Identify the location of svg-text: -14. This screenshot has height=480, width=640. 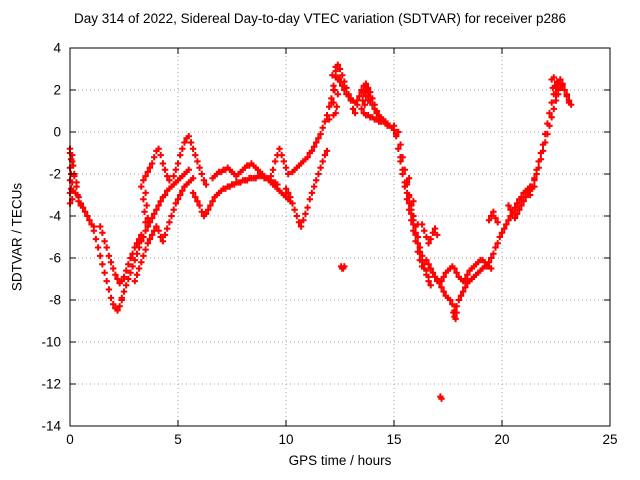
(51, 426).